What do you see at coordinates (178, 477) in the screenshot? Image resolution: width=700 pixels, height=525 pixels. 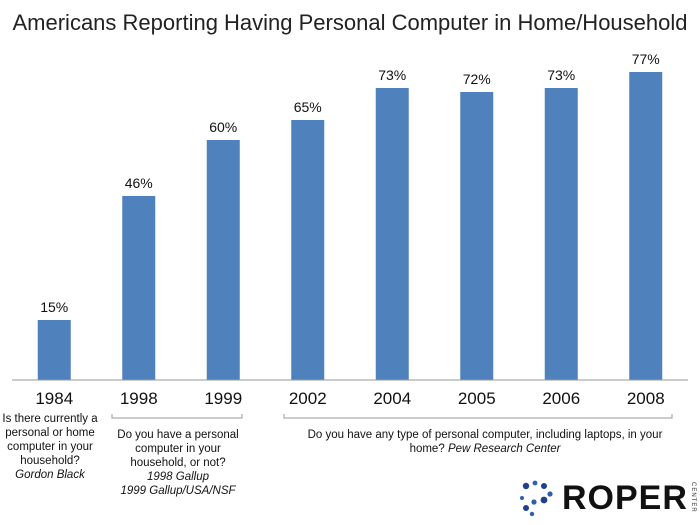 I see `note-gallup-source-1998: 1998 Gallup` at bounding box center [178, 477].